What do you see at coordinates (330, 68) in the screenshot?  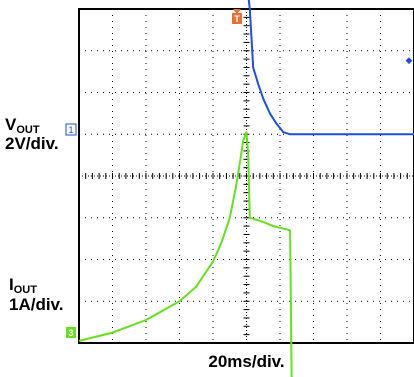 I see `vout-trace` at bounding box center [330, 68].